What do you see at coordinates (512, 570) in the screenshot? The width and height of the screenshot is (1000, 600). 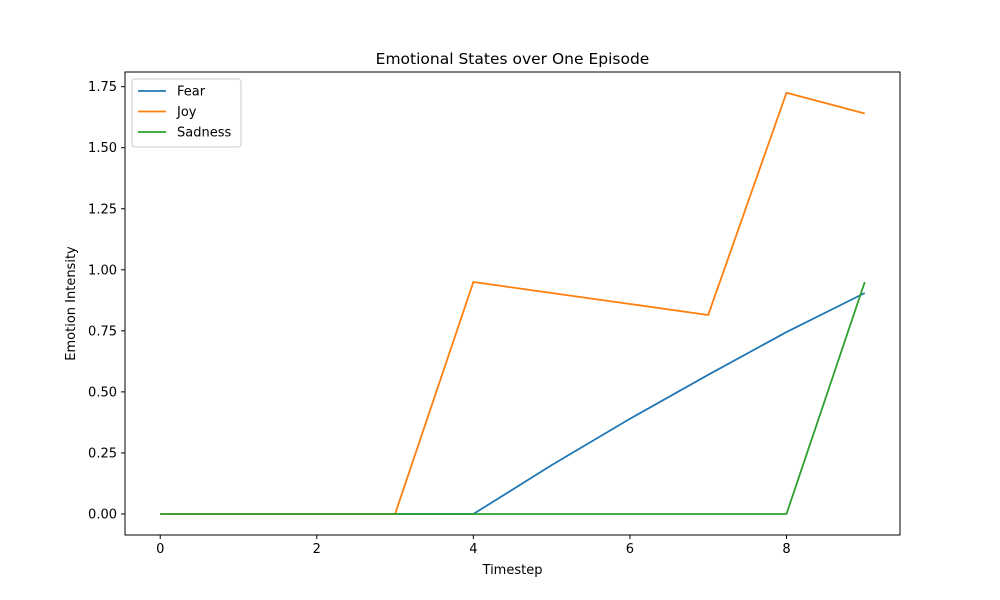 I see `x-axis-label: Timestep` at bounding box center [512, 570].